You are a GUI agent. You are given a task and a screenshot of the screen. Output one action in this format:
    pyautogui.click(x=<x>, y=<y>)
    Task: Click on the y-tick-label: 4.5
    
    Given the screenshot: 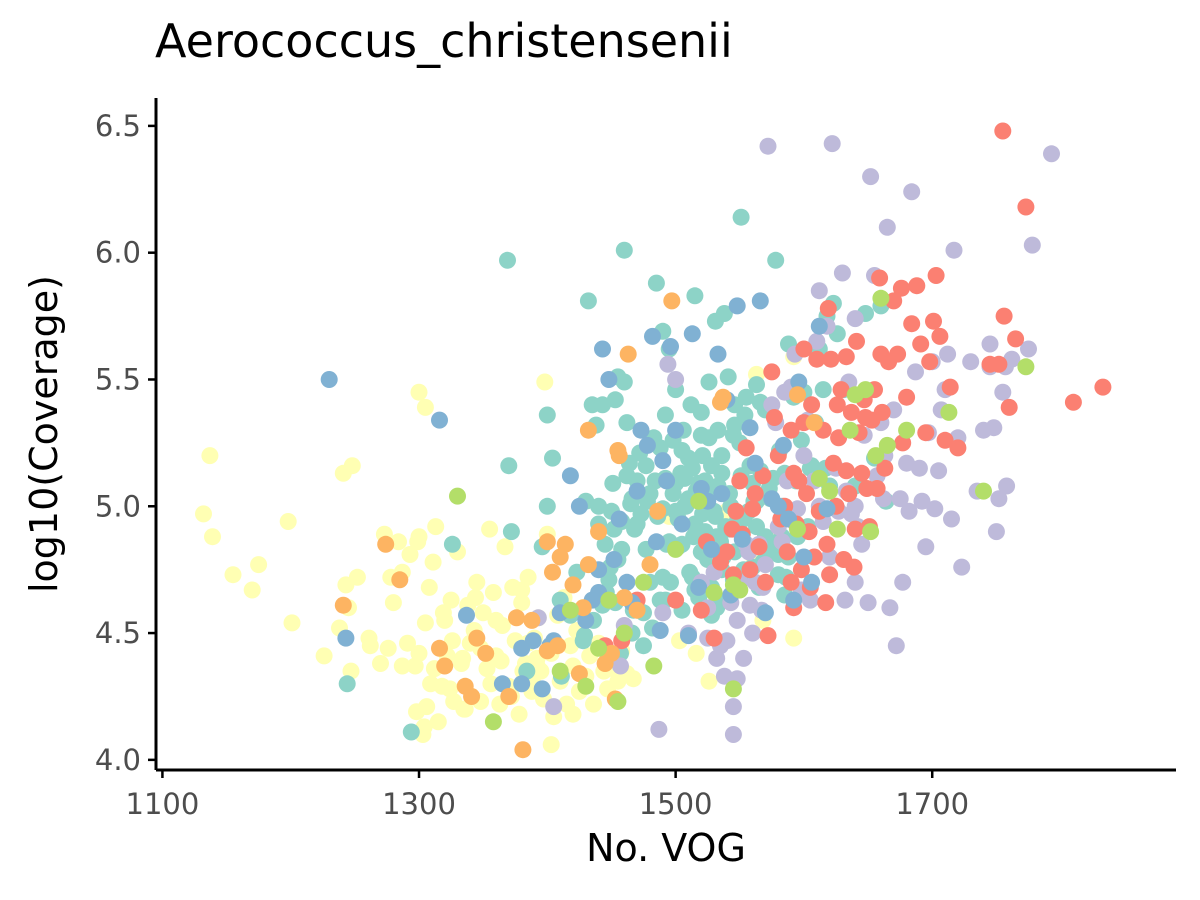 What is the action you would take?
    pyautogui.click(x=118, y=633)
    